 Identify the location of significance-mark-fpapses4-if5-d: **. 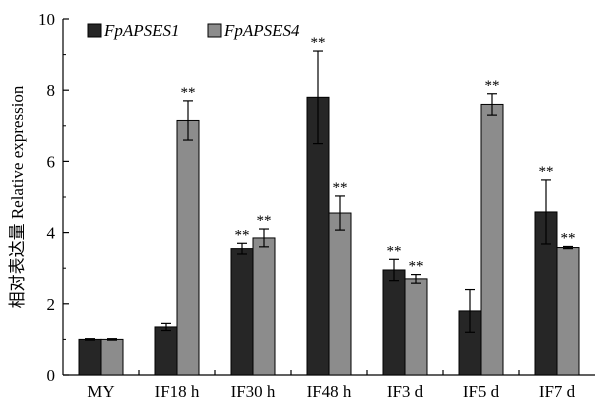
(492, 86).